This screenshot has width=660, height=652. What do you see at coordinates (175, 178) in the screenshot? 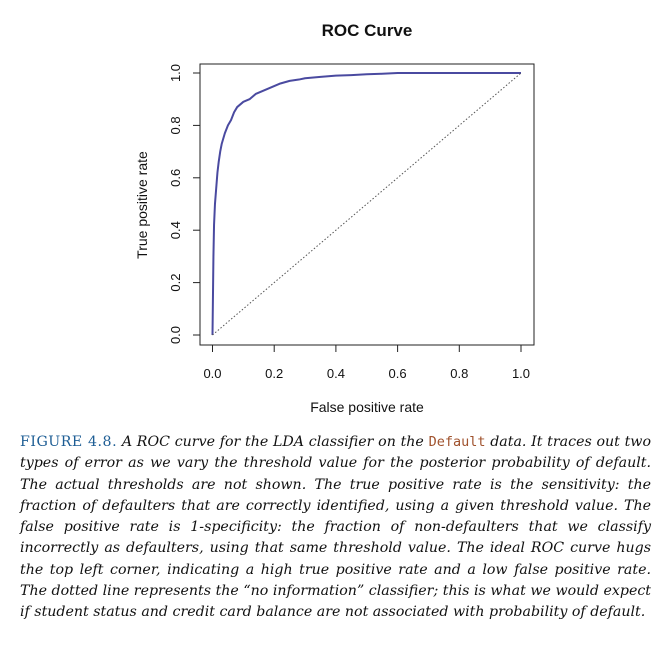
I see `y-tick-label: 0.6` at bounding box center [175, 178].